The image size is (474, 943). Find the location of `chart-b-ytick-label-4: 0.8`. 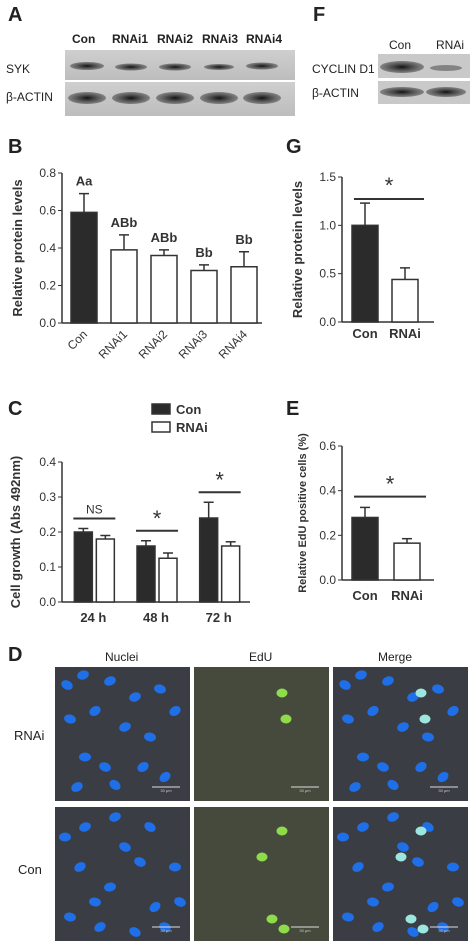

chart-b-ytick-label-4: 0.8 is located at coordinates (47, 173).